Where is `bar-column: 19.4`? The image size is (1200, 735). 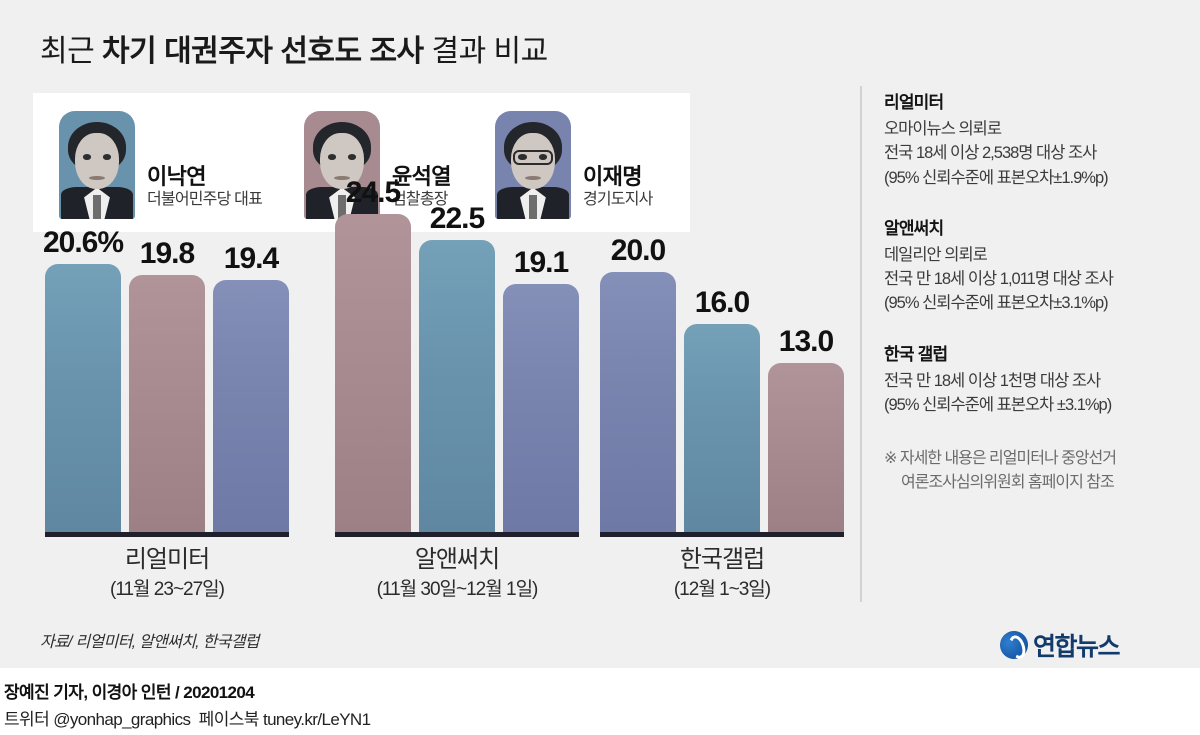 bar-column: 19.4 is located at coordinates (251, 387).